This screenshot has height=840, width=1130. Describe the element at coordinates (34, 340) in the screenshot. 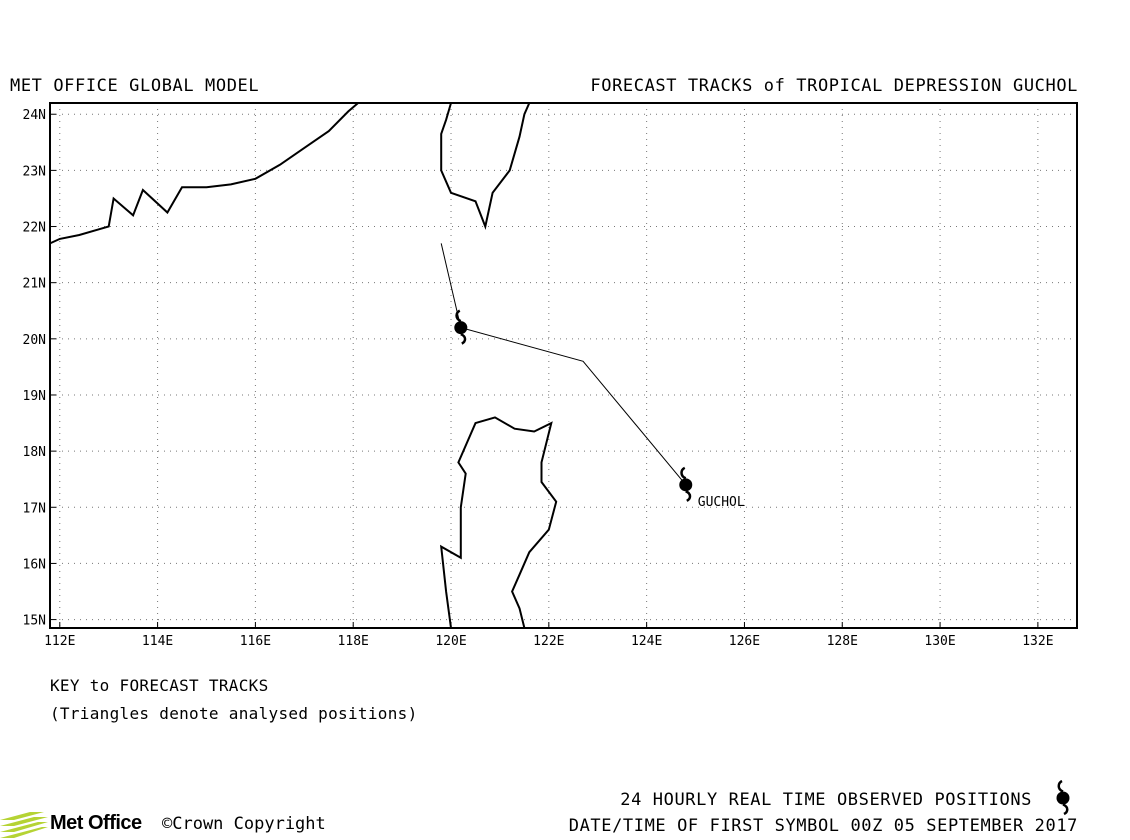

I see `lat-tick-label: 20N` at that location.